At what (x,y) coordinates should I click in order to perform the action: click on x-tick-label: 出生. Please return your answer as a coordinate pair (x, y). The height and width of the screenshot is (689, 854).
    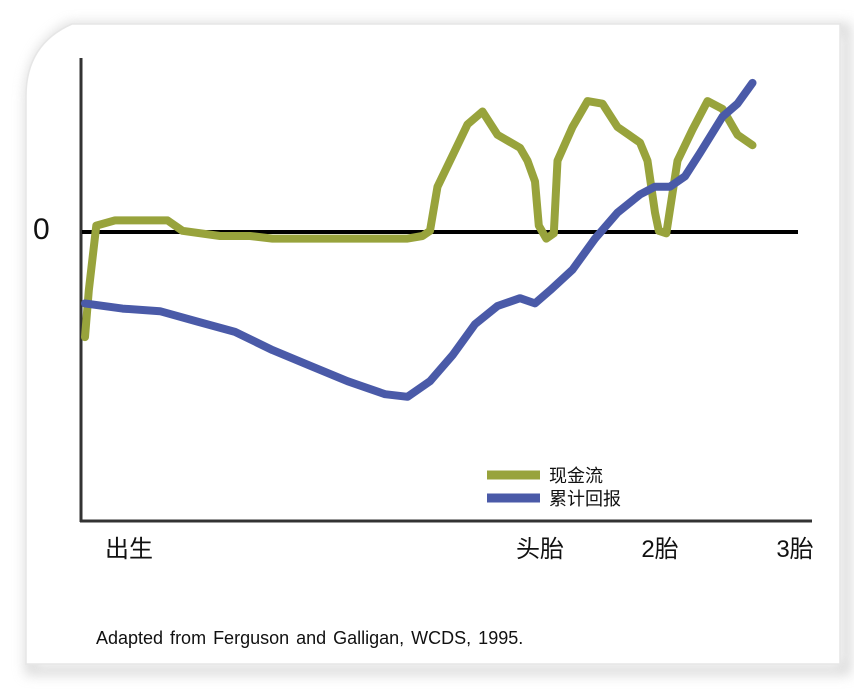
    Looking at the image, I should click on (129, 549).